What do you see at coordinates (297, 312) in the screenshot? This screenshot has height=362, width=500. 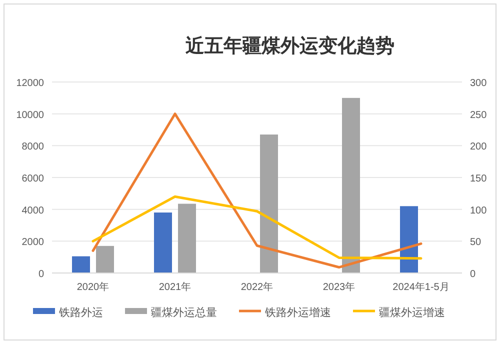 I see `legend-label: 铁路外运增速` at bounding box center [297, 312].